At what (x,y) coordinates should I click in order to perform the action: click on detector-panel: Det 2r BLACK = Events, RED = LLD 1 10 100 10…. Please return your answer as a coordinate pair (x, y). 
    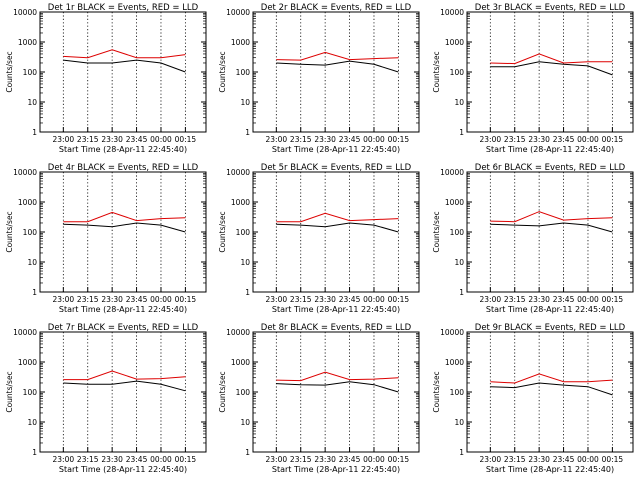
    Looking at the image, I should click on (319, 78).